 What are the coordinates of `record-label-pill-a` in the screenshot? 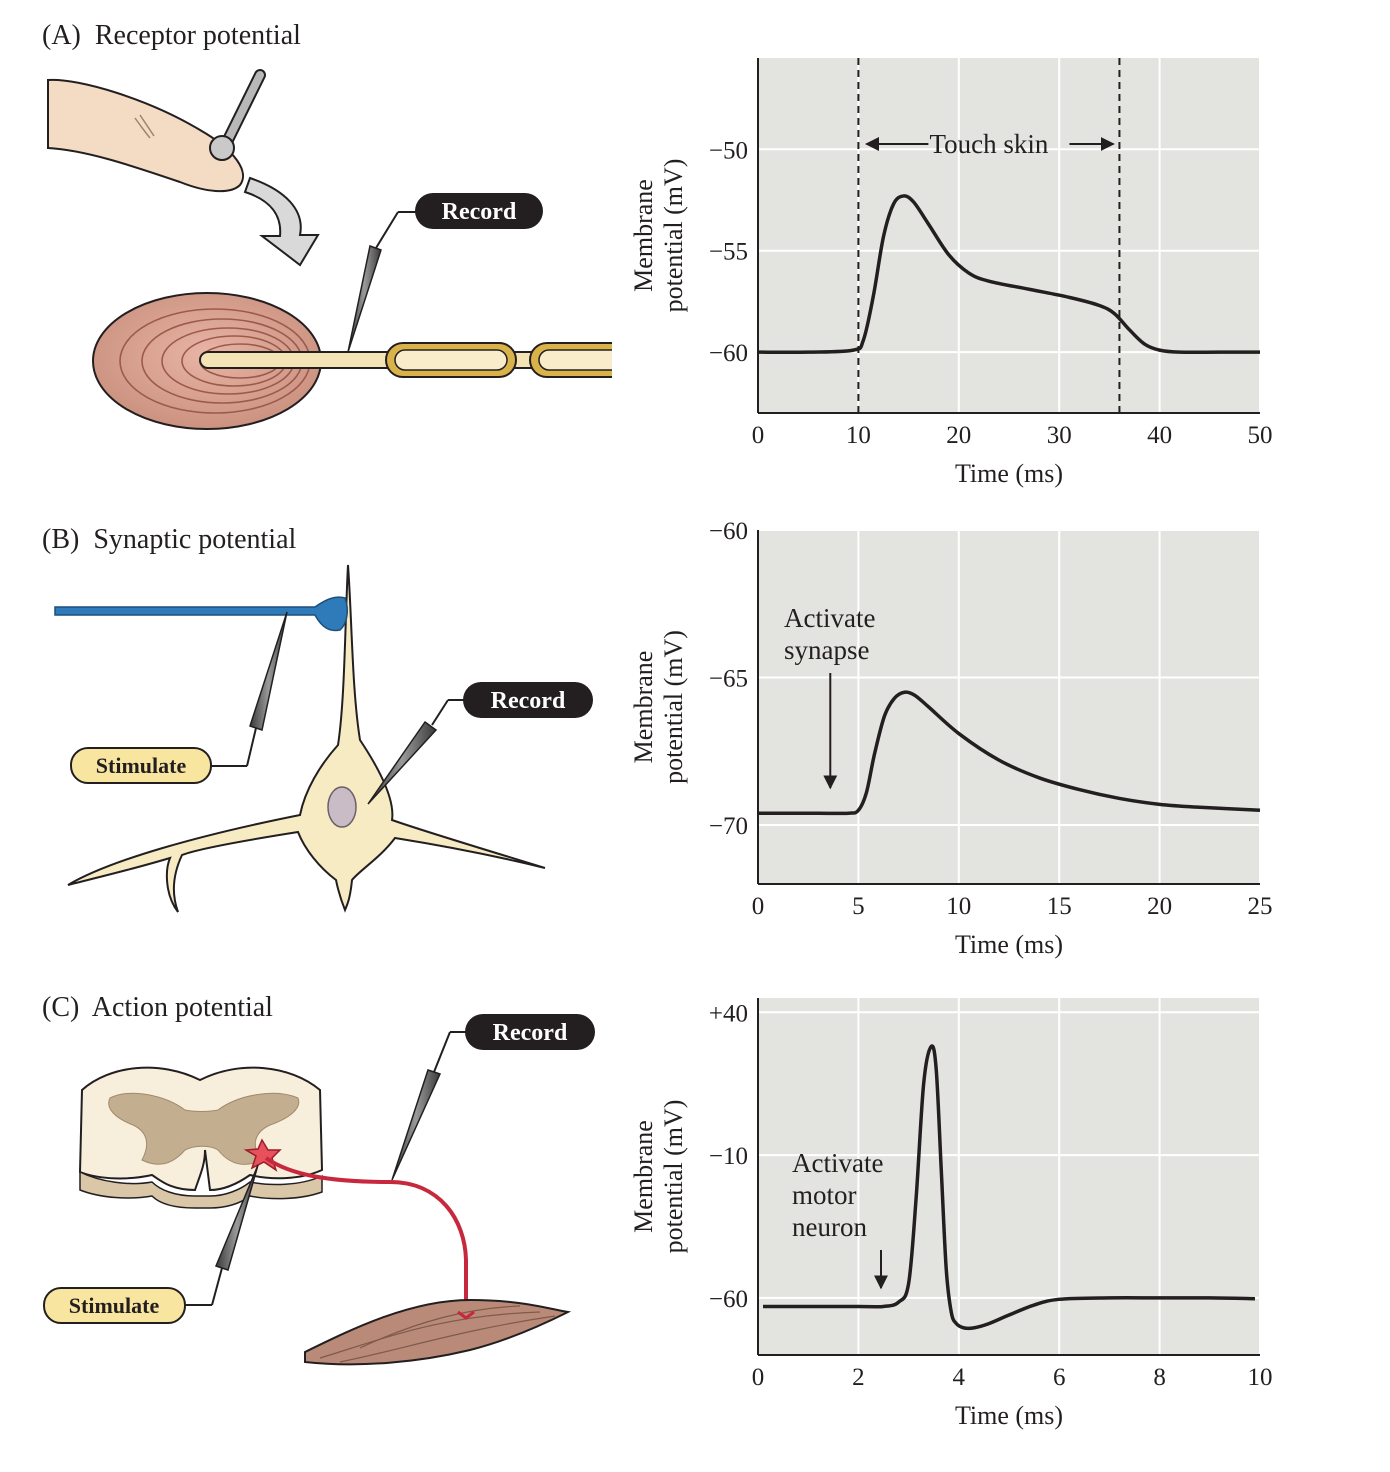 It's located at (479, 211).